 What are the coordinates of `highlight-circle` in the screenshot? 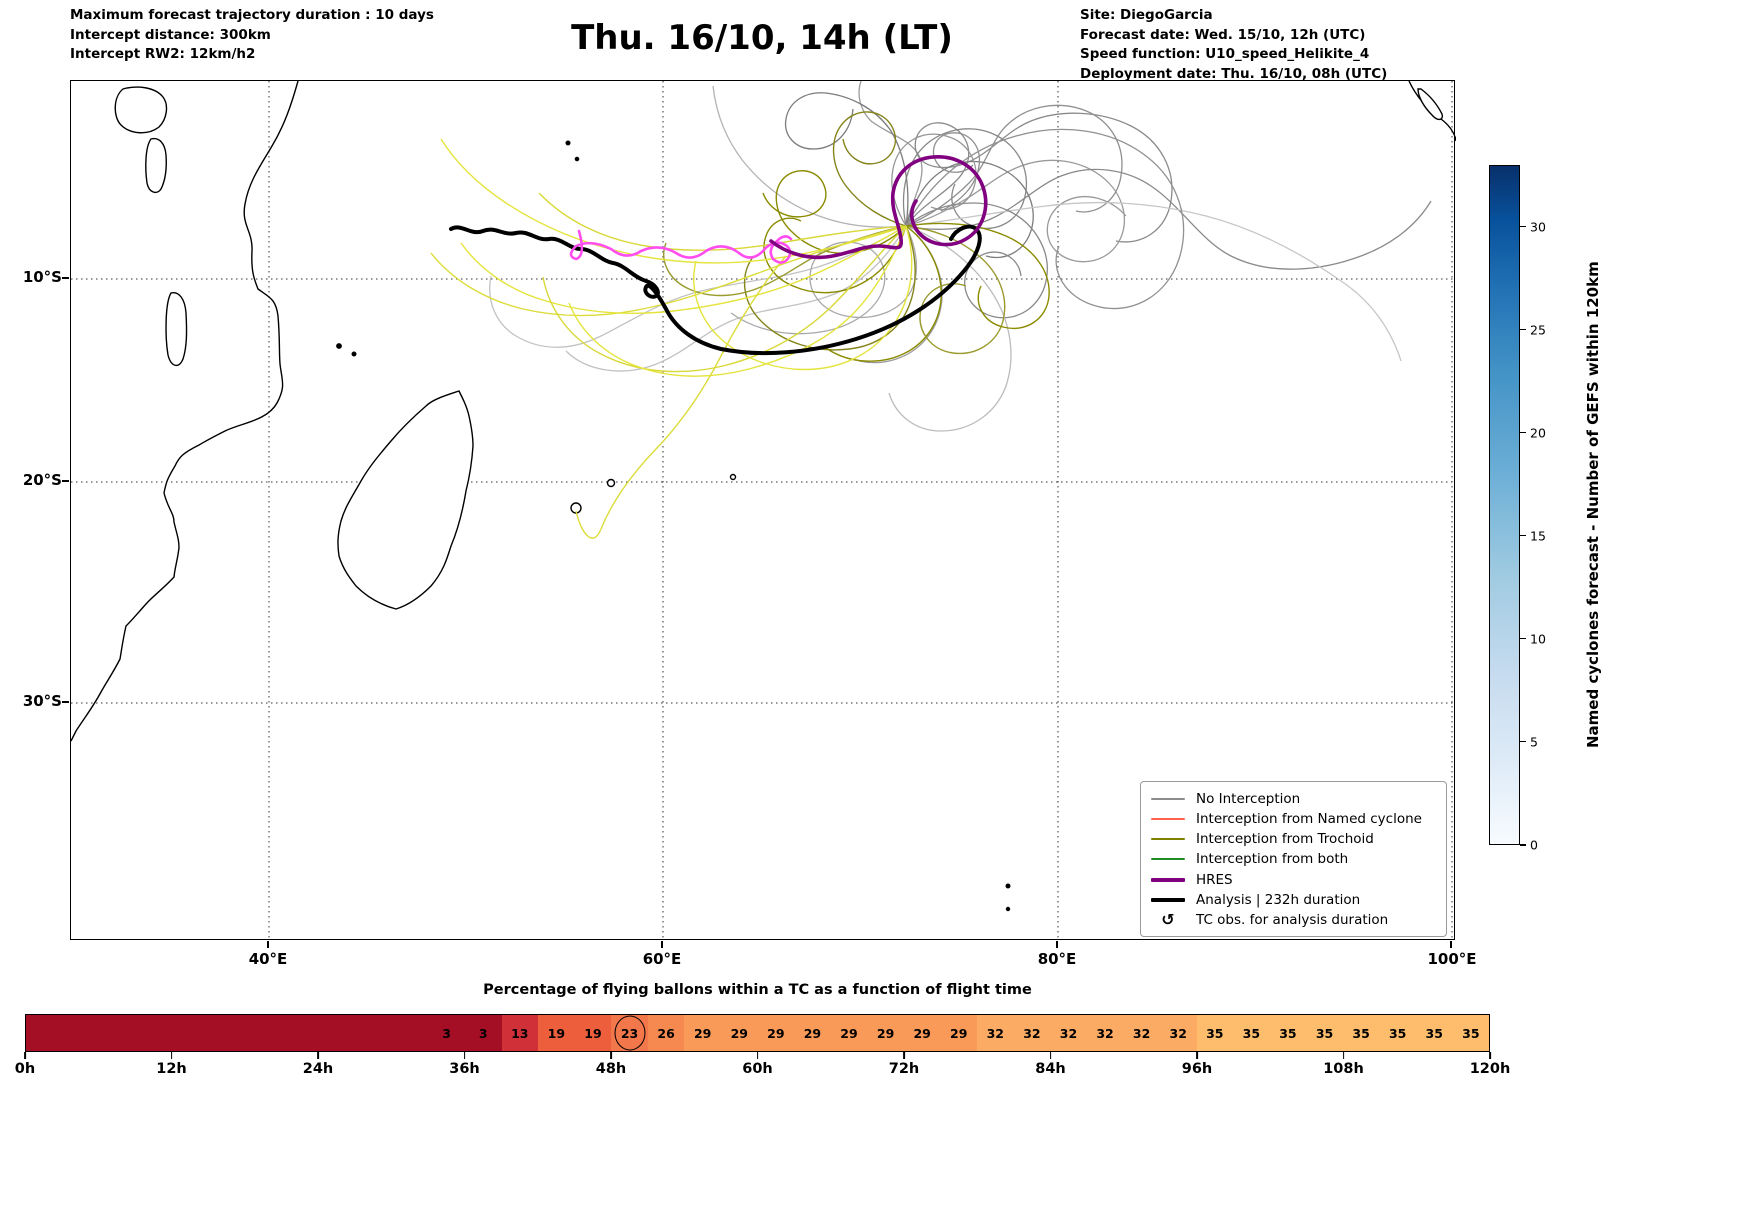 It's located at (630, 1033).